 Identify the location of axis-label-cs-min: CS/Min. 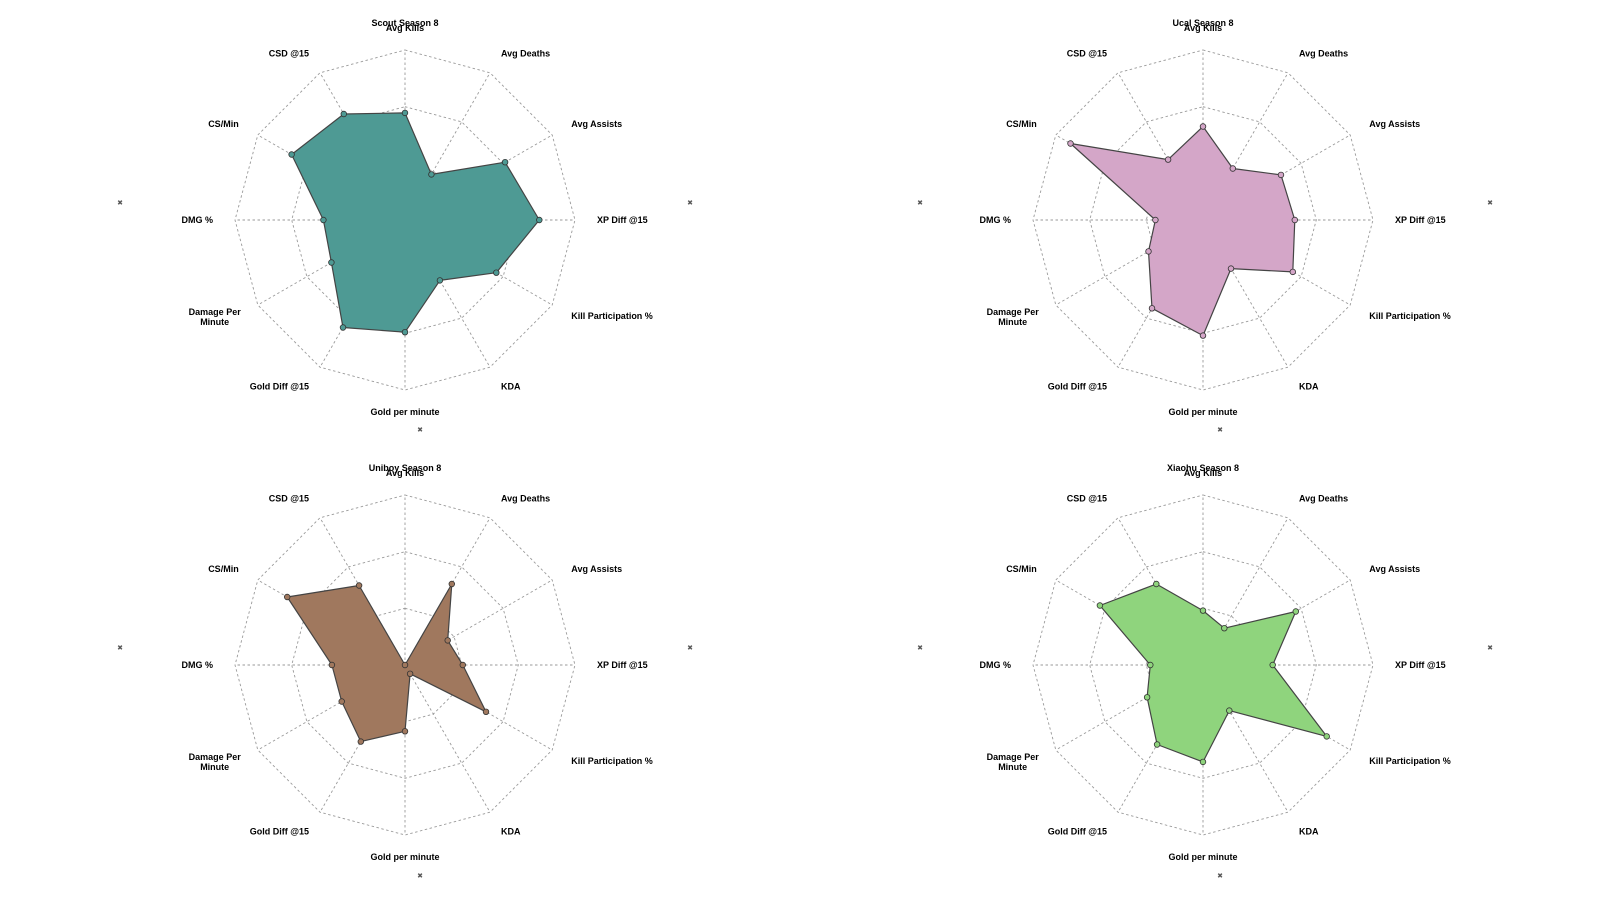
(1021, 124).